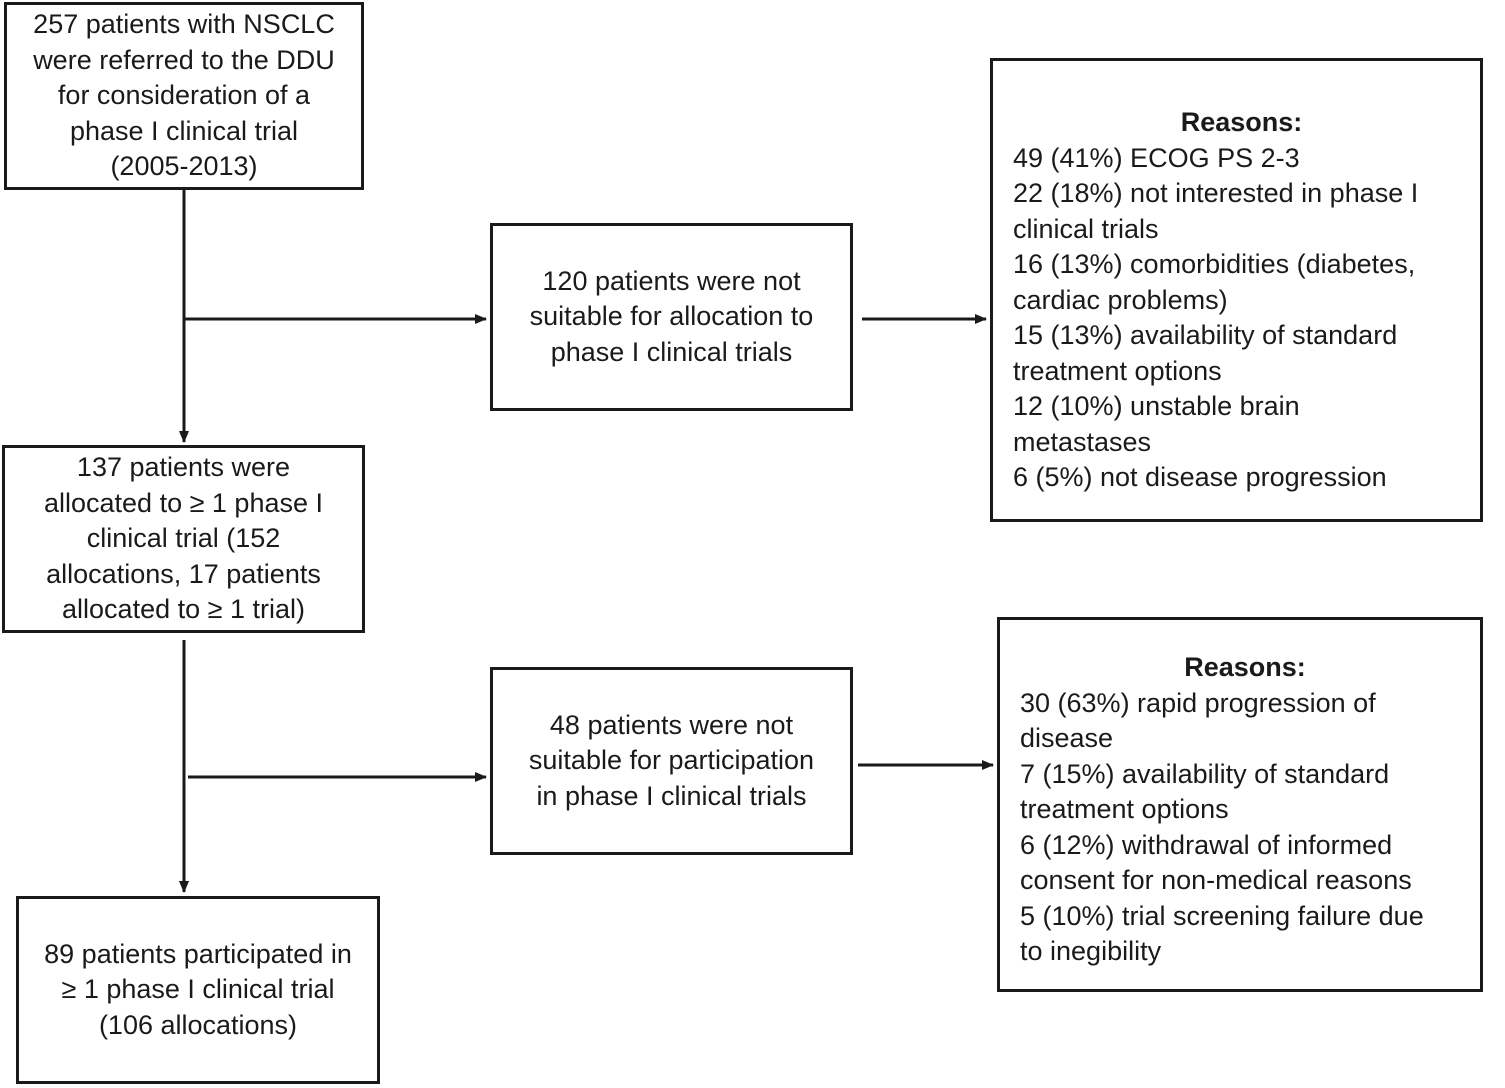 Image resolution: width=1505 pixels, height=1088 pixels. What do you see at coordinates (1091, 951) in the screenshot?
I see `reason-line: to inegibility` at bounding box center [1091, 951].